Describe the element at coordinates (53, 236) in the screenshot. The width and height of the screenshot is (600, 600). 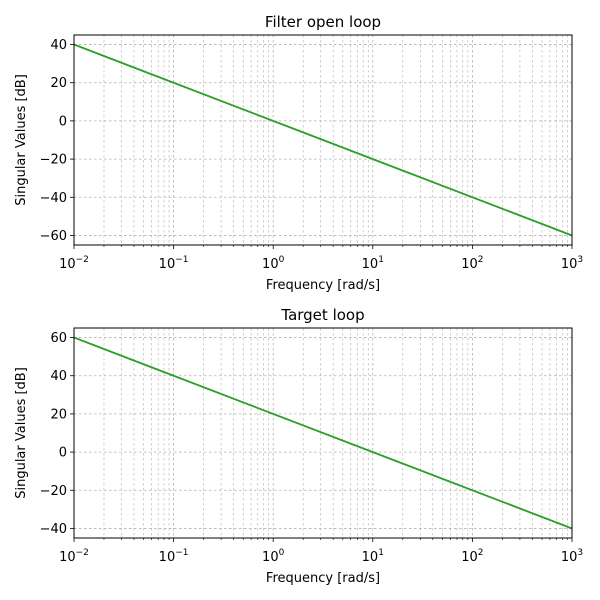
I see `y-tick-label: −60` at that location.